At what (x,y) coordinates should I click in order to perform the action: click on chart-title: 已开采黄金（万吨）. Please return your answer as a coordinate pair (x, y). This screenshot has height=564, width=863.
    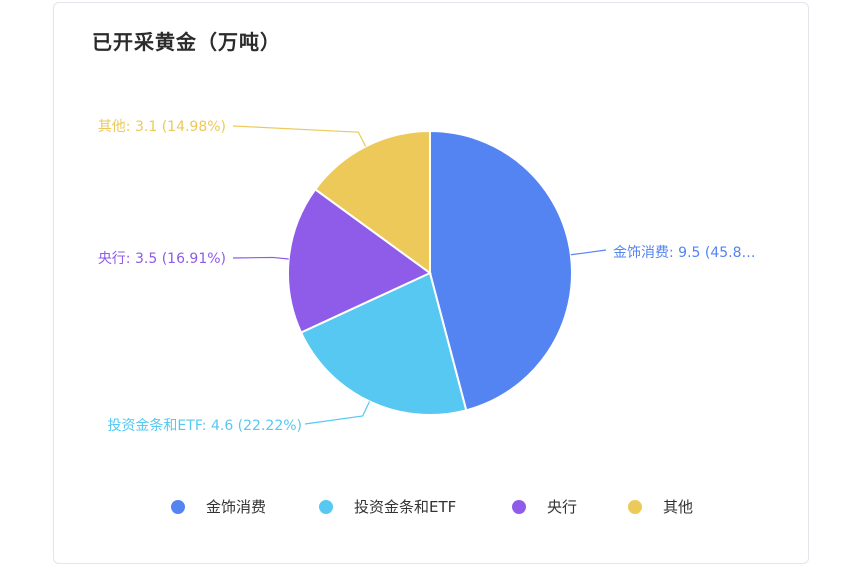
    Looking at the image, I should click on (186, 42).